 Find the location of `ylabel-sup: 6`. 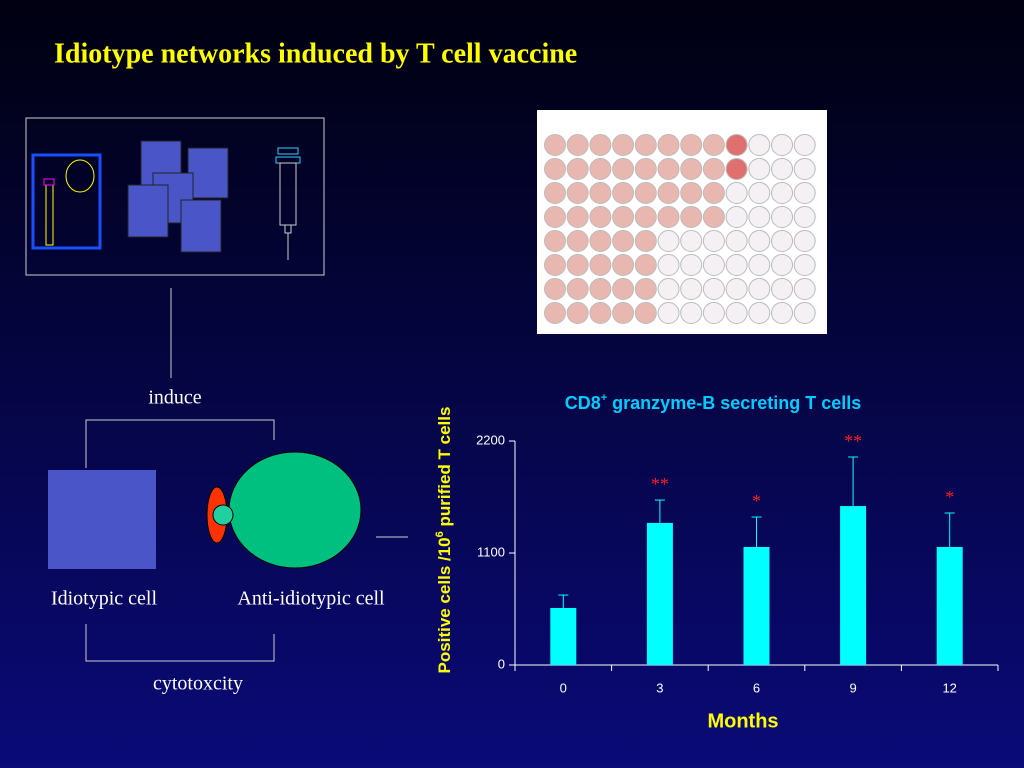

ylabel-sup: 6 is located at coordinates (440, 534).